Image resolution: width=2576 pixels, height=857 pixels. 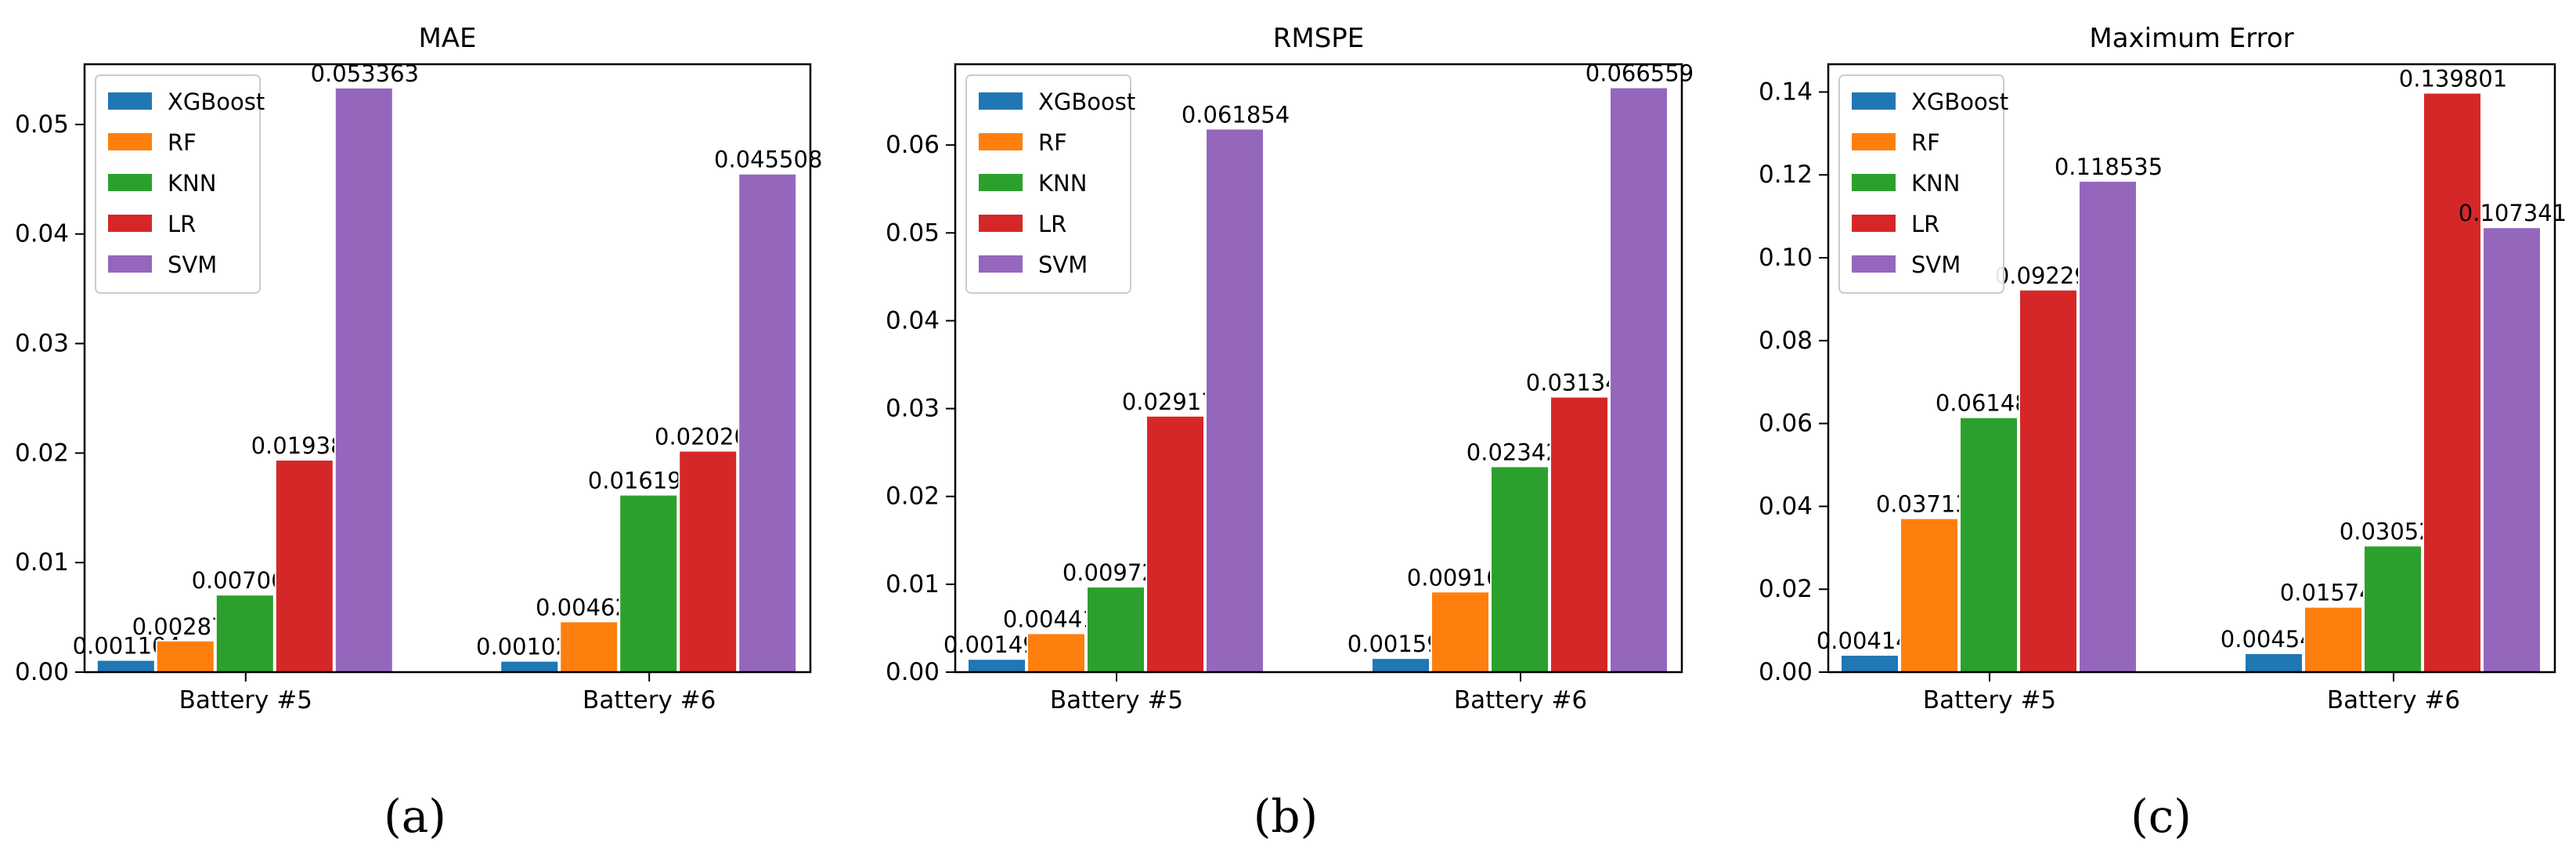 I want to click on data-label: 0.118535, so click(x=2109, y=167).